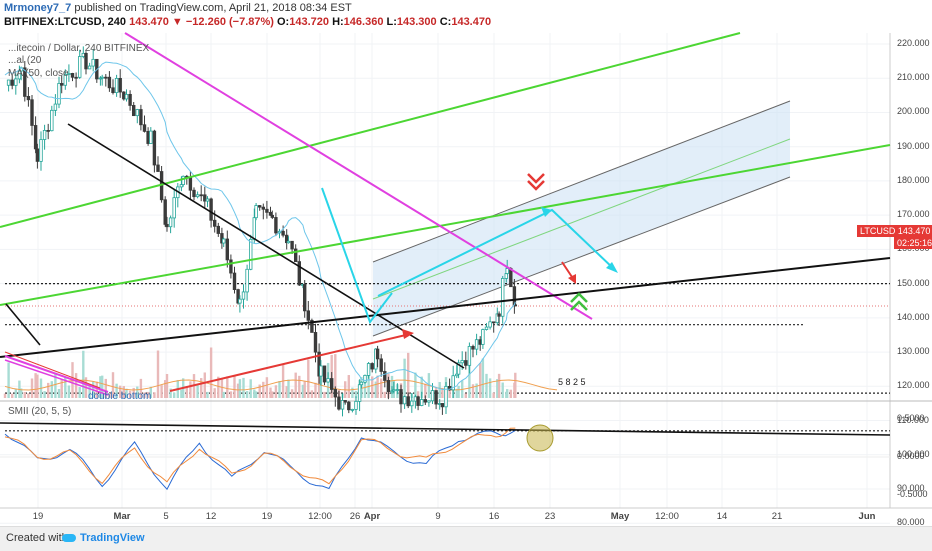  What do you see at coordinates (38, 516) in the screenshot?
I see `time-tick-label: 19` at bounding box center [38, 516].